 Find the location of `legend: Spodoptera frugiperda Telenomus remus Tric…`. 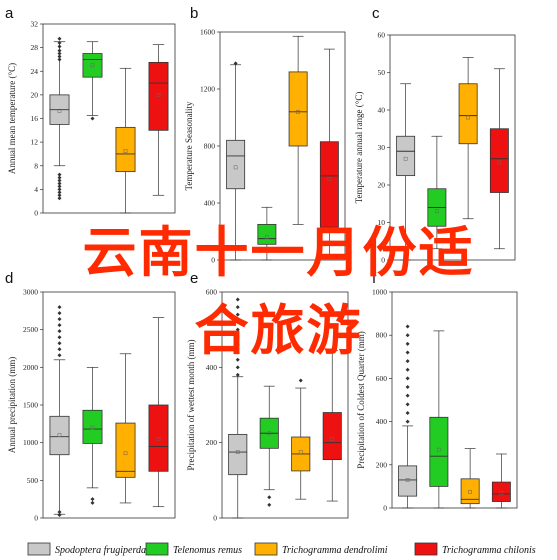

legend: Spodoptera frugiperda Telenomus remus Tric… is located at coordinates (281, 549).